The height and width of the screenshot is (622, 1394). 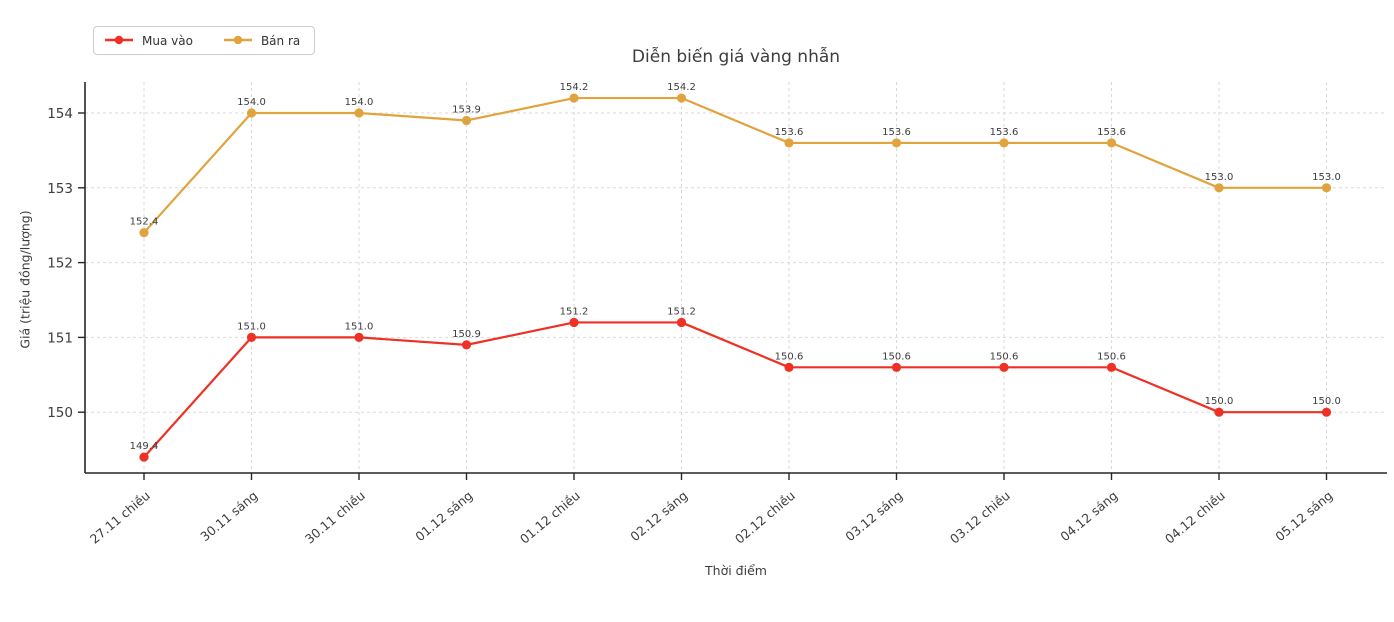 I want to click on y-tick-label: 152, so click(x=60, y=264).